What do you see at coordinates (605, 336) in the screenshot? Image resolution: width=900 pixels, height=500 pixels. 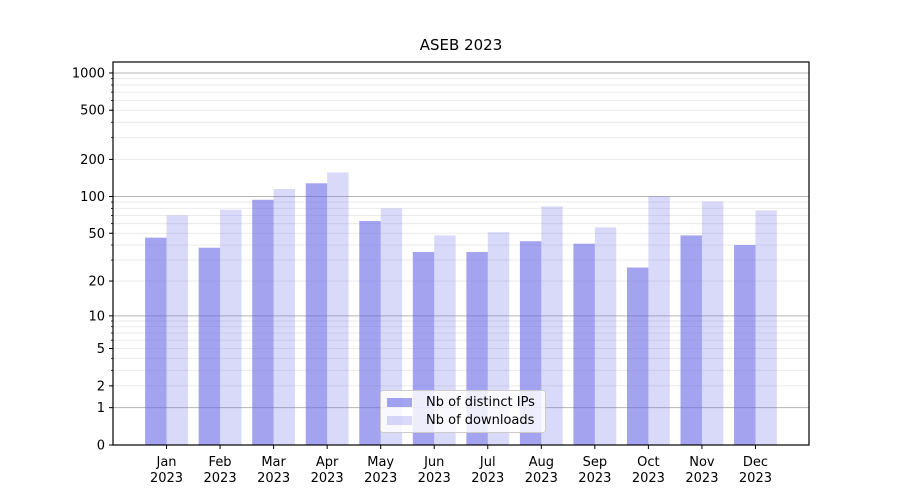 I see `bar-nb-of-downloads-sep-2023` at bounding box center [605, 336].